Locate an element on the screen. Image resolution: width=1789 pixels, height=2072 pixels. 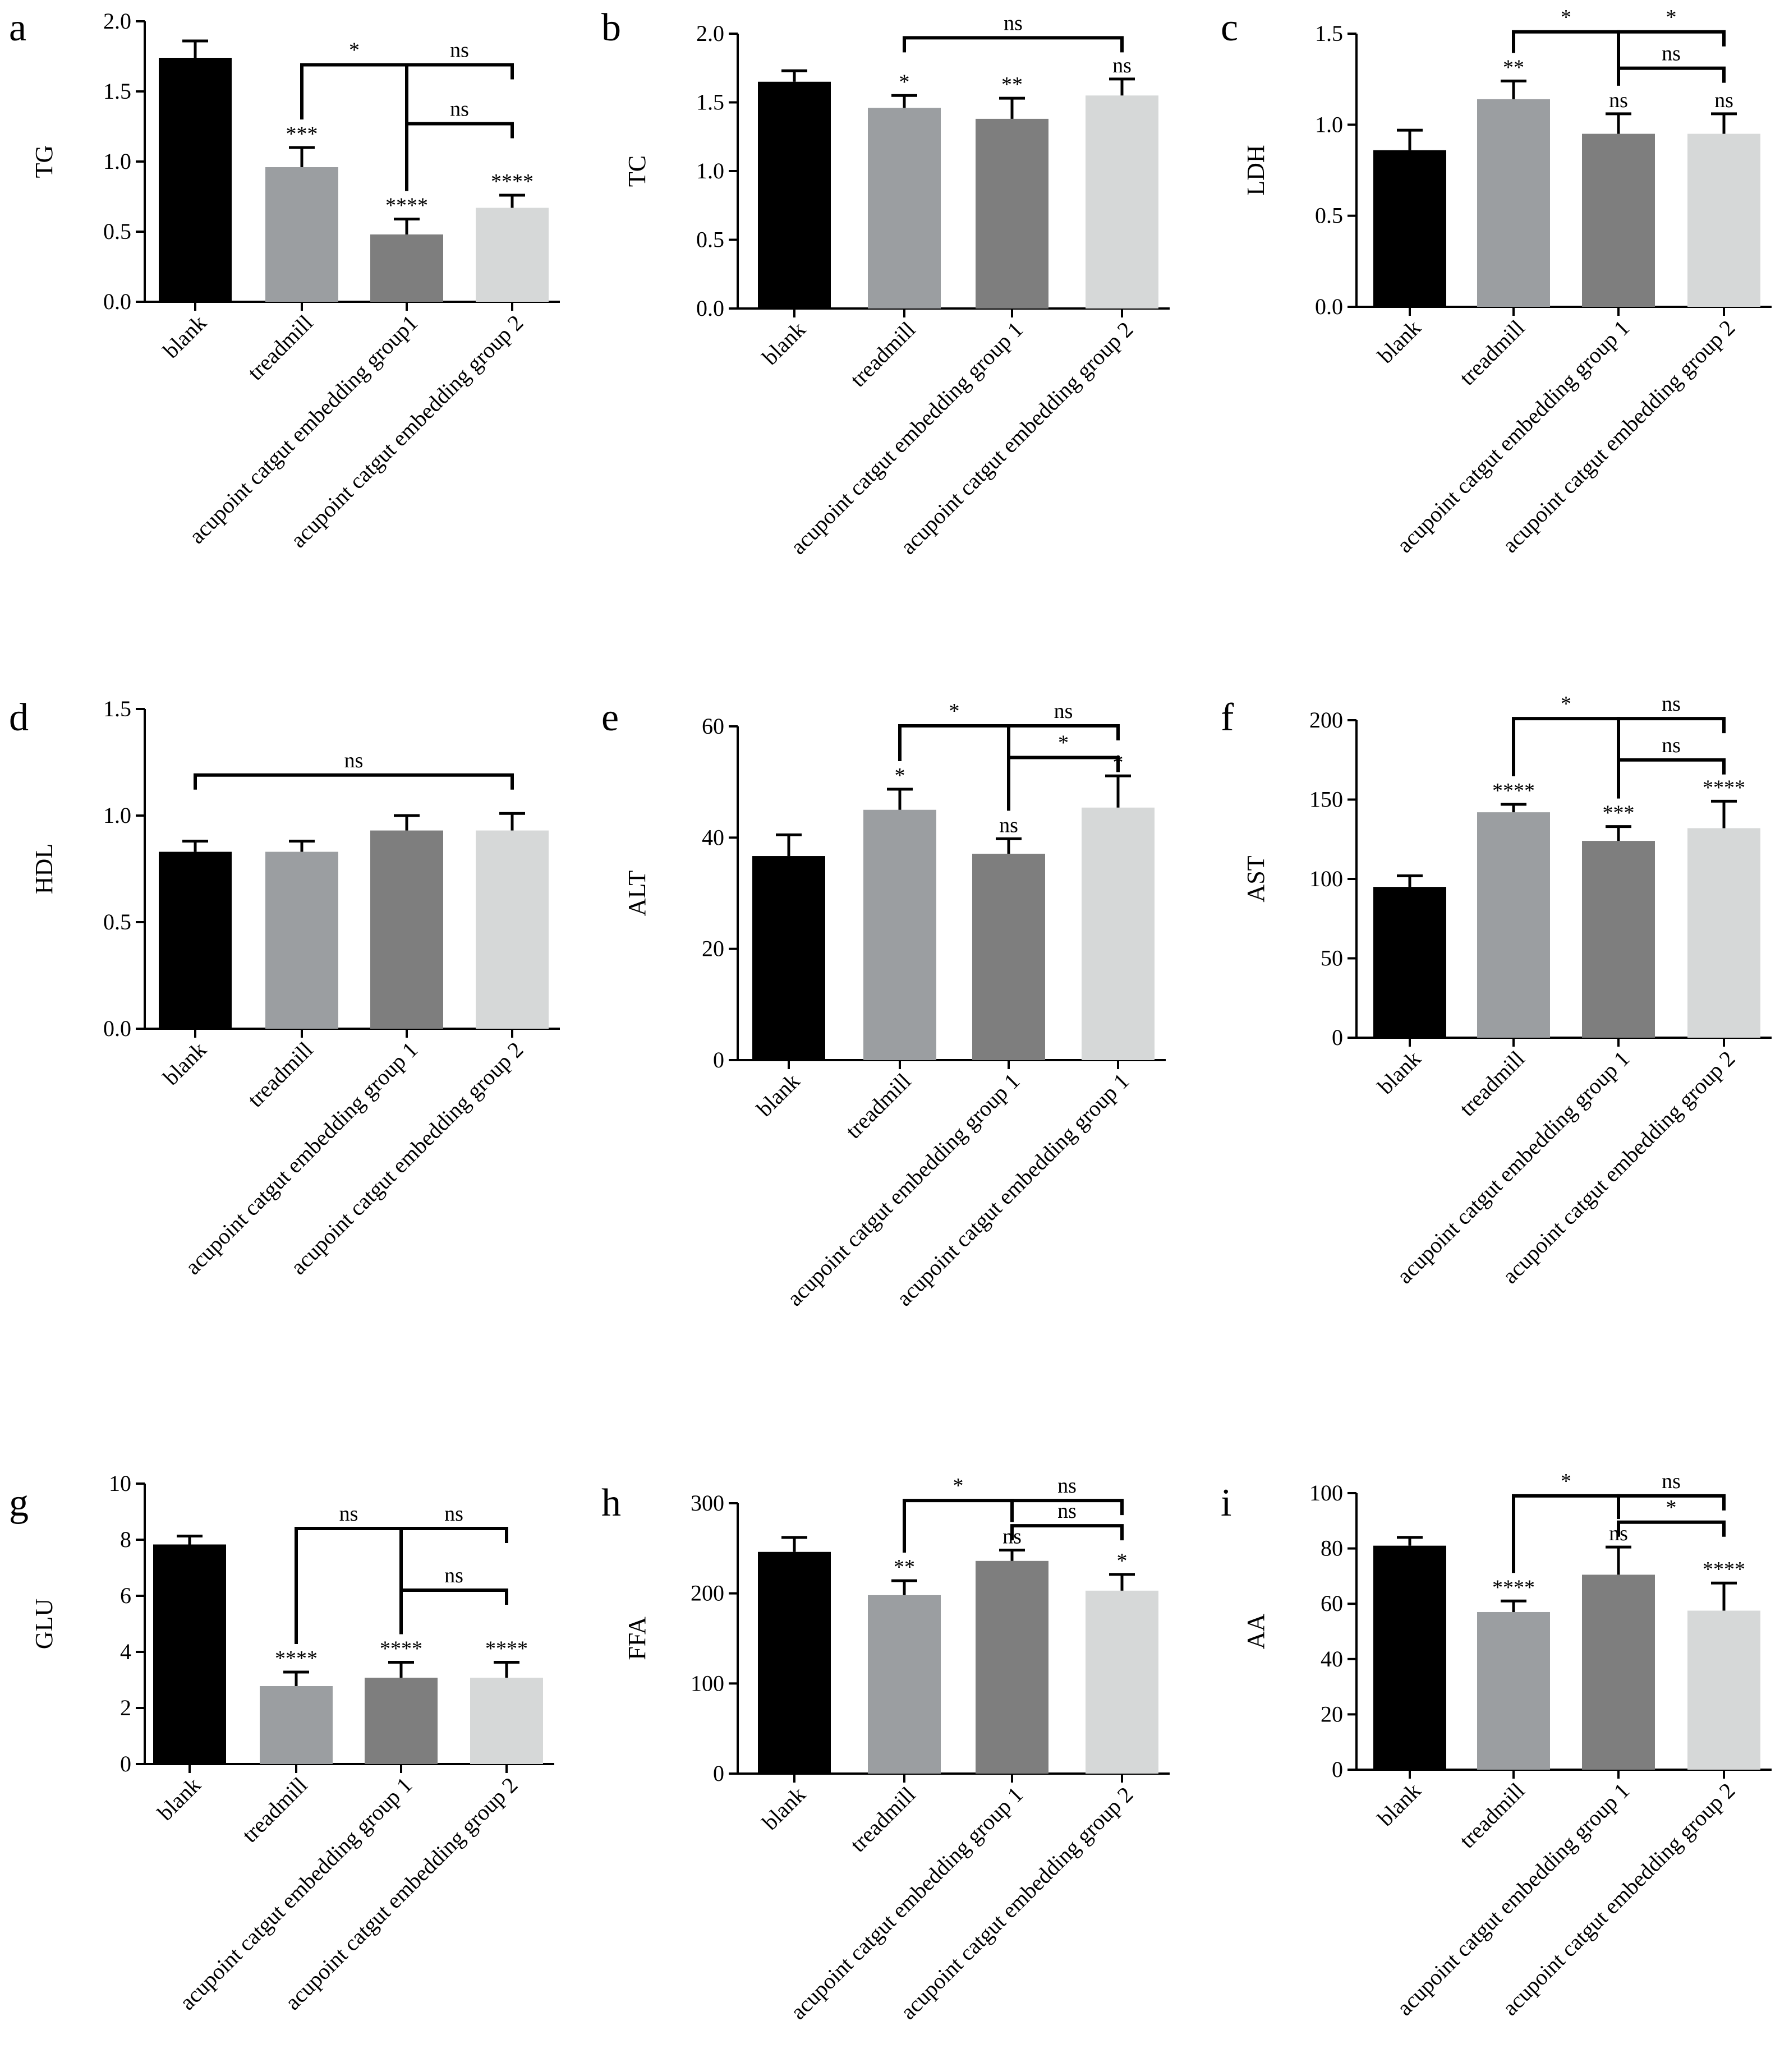
y-tick-label: 1.5 is located at coordinates (1329, 33).